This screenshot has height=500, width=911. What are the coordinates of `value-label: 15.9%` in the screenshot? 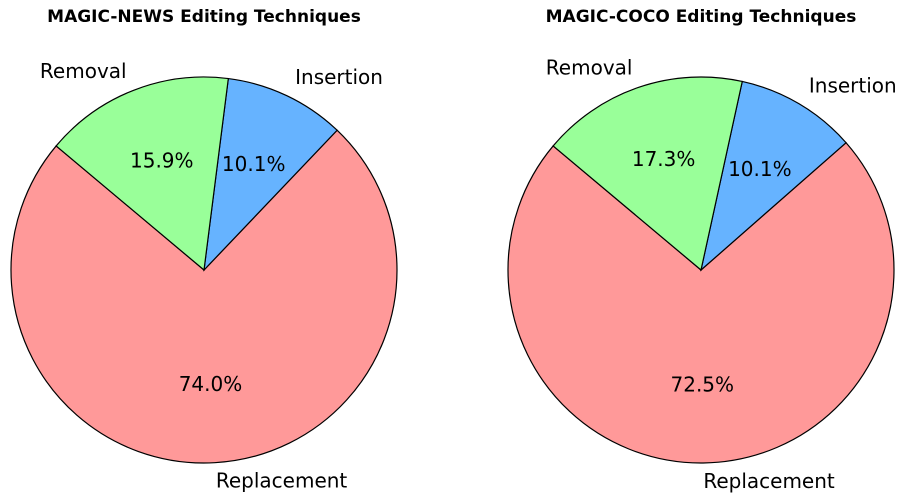 It's located at (162, 161).